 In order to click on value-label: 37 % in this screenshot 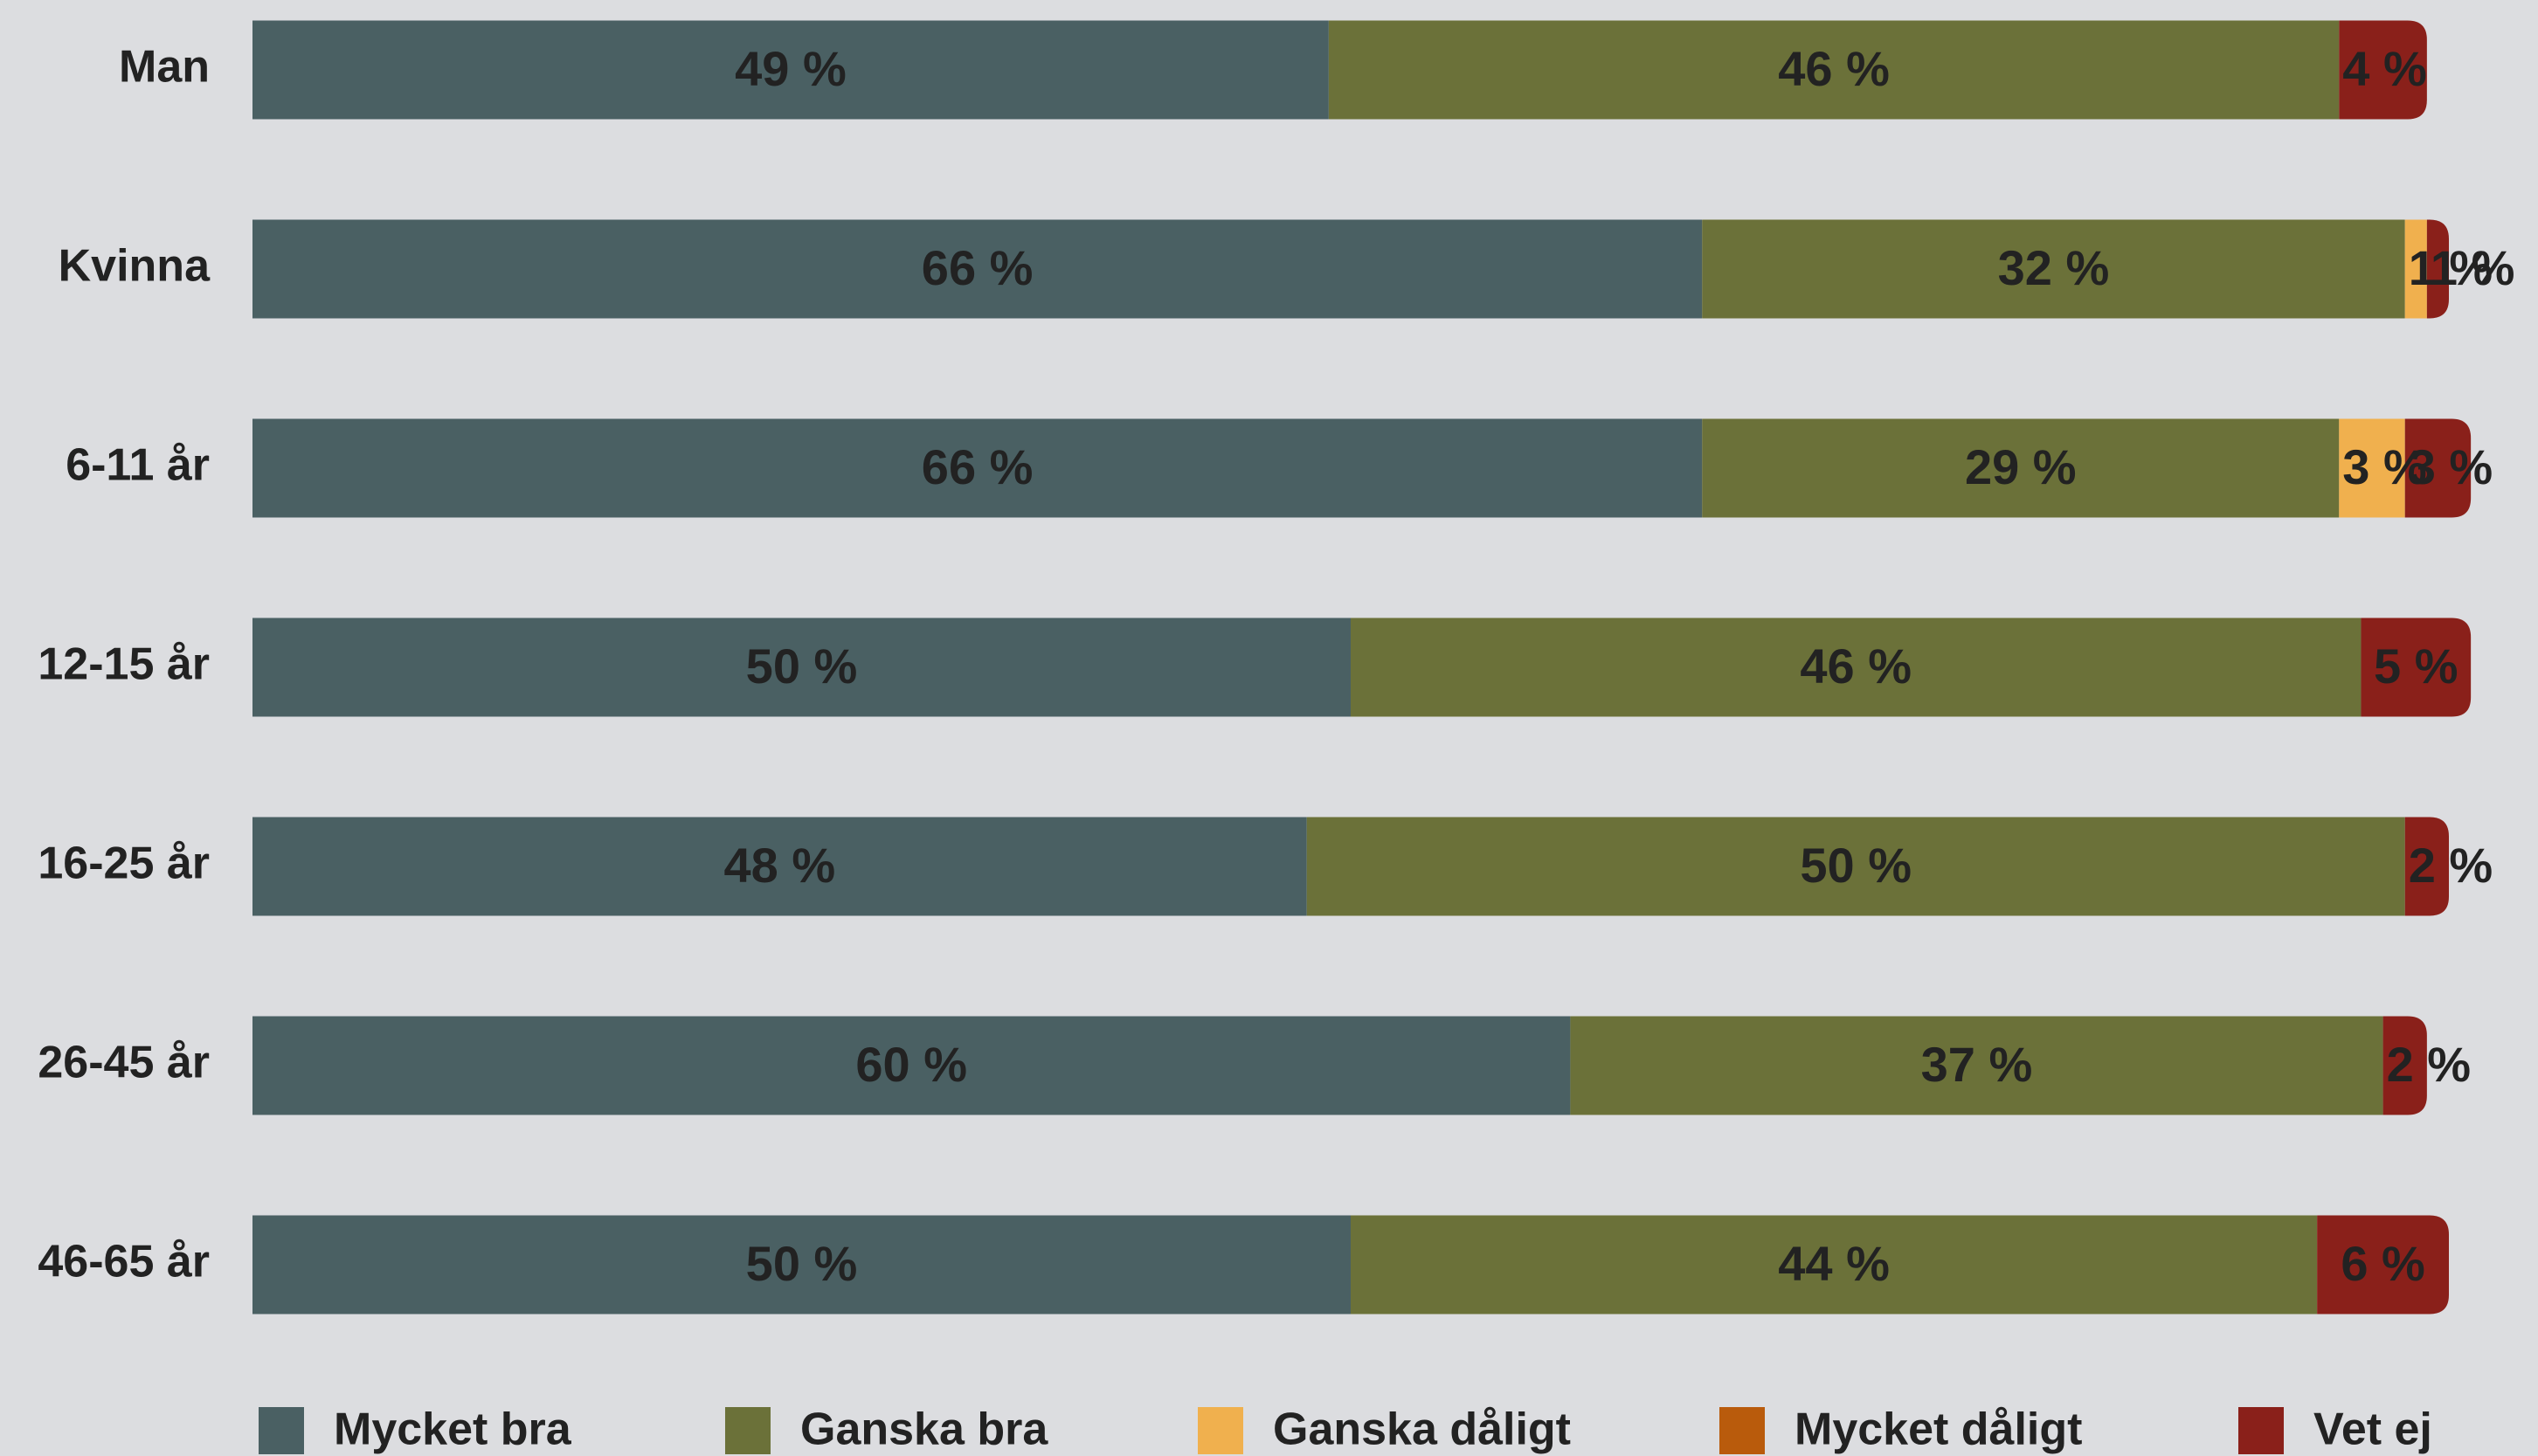, I will do `click(1977, 1064)`.